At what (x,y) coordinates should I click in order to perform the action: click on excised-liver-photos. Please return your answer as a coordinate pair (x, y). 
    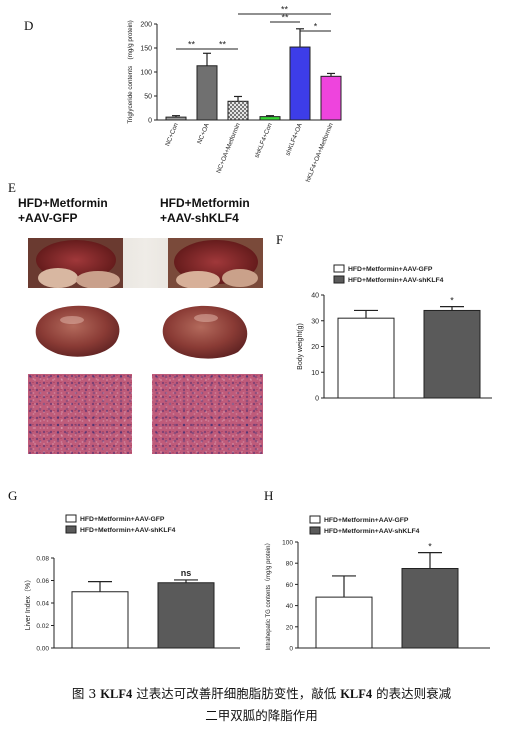
    Looking at the image, I should click on (145, 331).